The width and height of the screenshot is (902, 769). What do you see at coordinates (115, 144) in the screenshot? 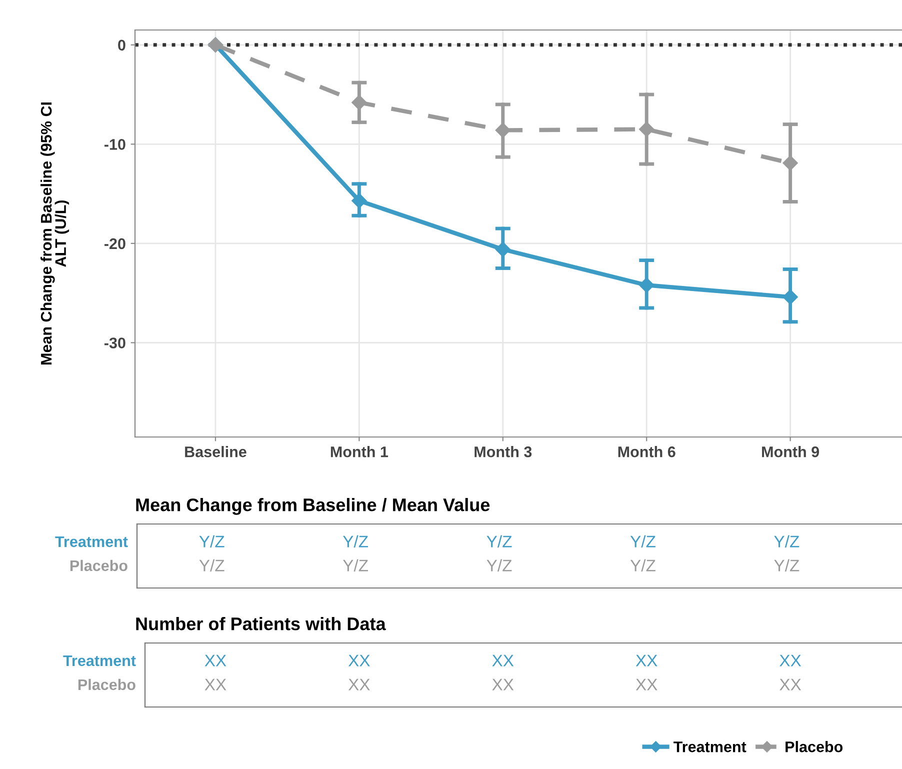
I see `y-tick-label: -10` at bounding box center [115, 144].